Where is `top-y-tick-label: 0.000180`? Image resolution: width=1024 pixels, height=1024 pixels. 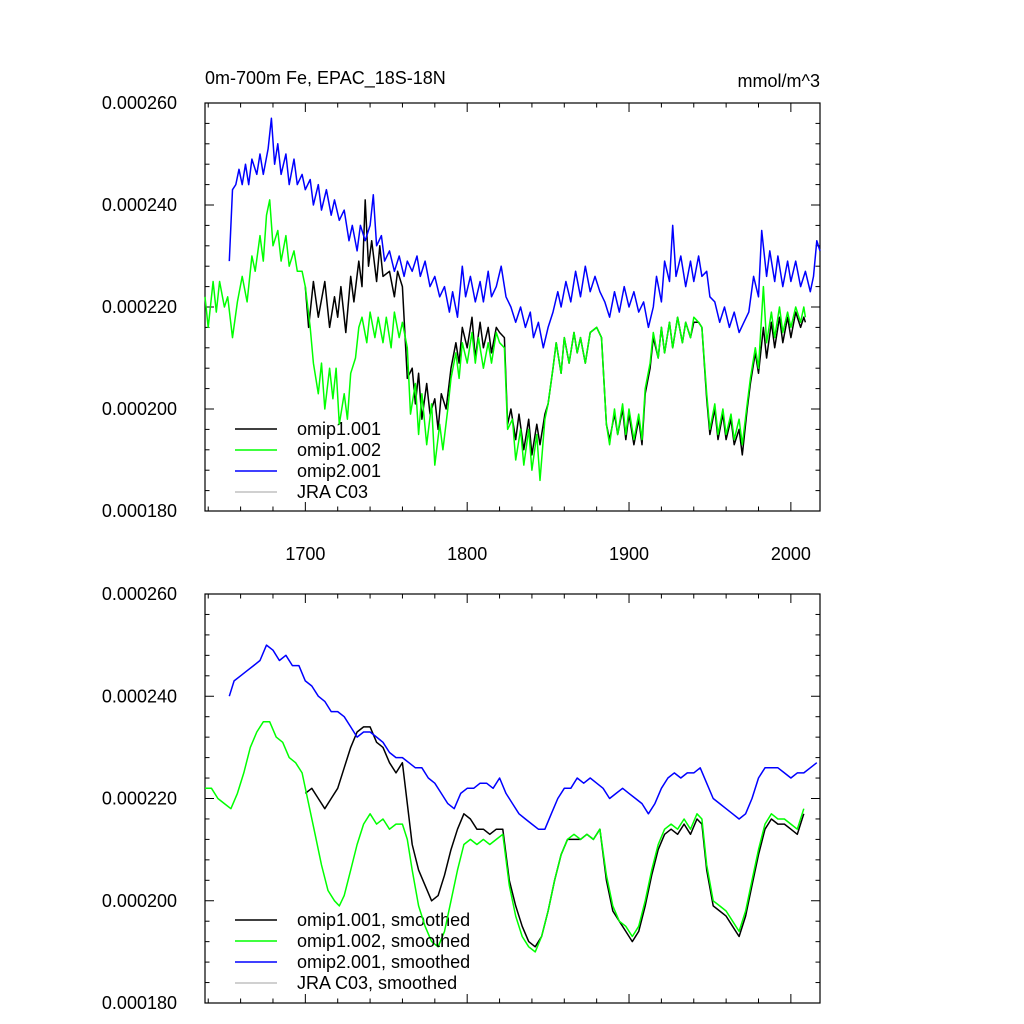 top-y-tick-label: 0.000180 is located at coordinates (139, 511).